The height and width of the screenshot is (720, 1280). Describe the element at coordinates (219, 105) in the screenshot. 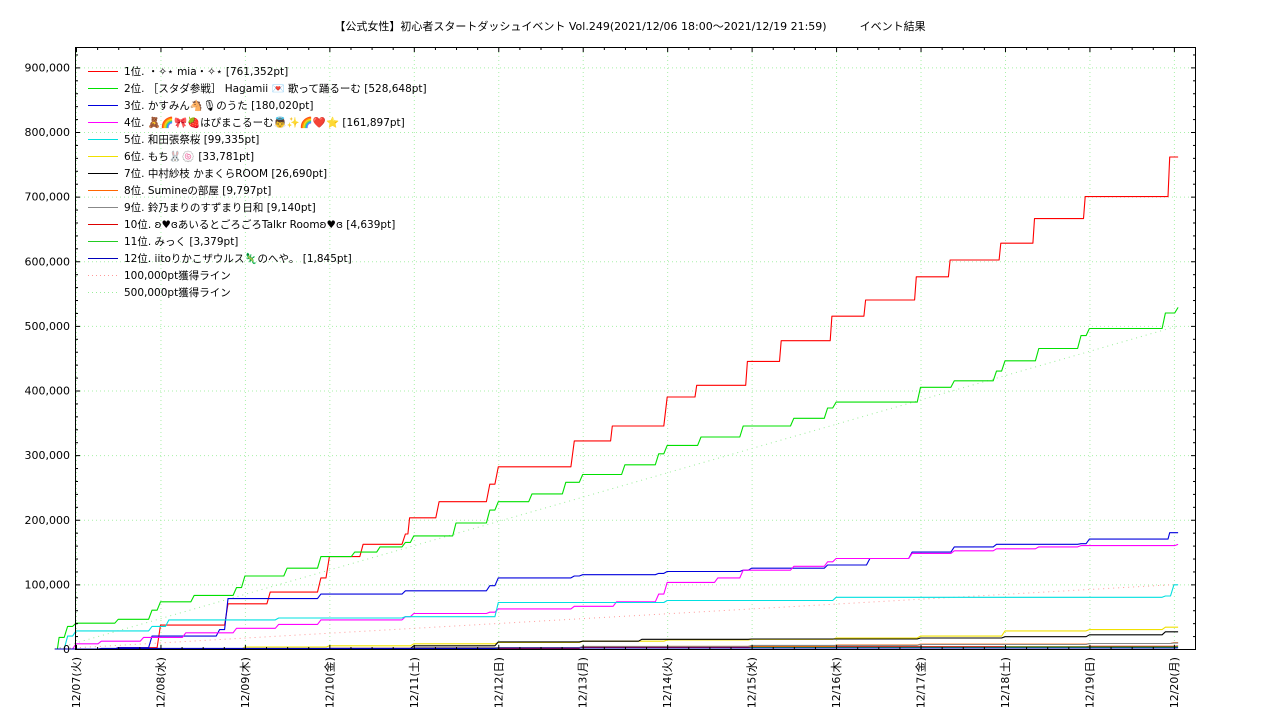

I see `legend-entry-3: 3位. かすみん🐴🎙のうた [180,020pt]` at that location.